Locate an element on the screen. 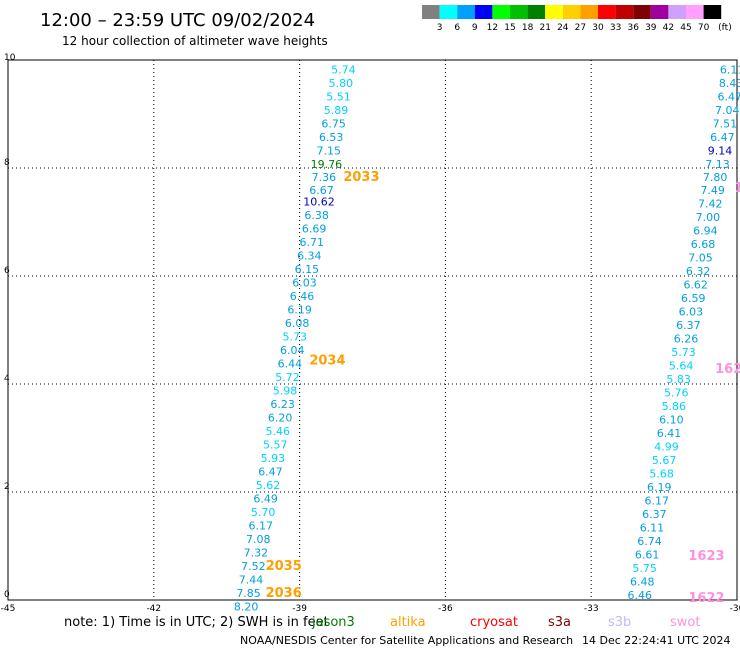 The image size is (740, 650). wave-height-label: 6.10 is located at coordinates (671, 420).